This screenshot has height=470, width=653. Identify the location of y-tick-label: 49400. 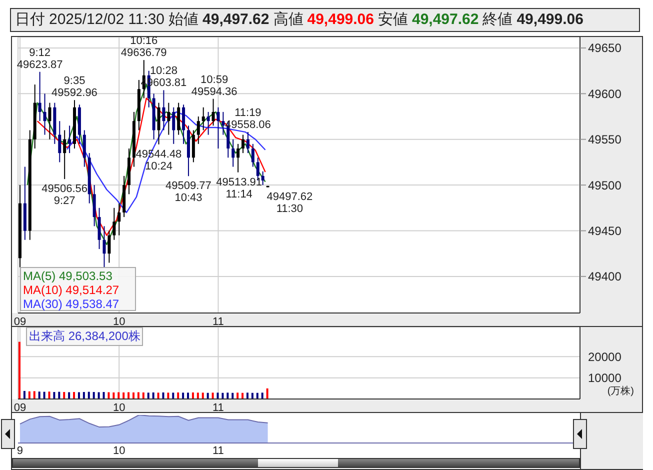
(605, 277).